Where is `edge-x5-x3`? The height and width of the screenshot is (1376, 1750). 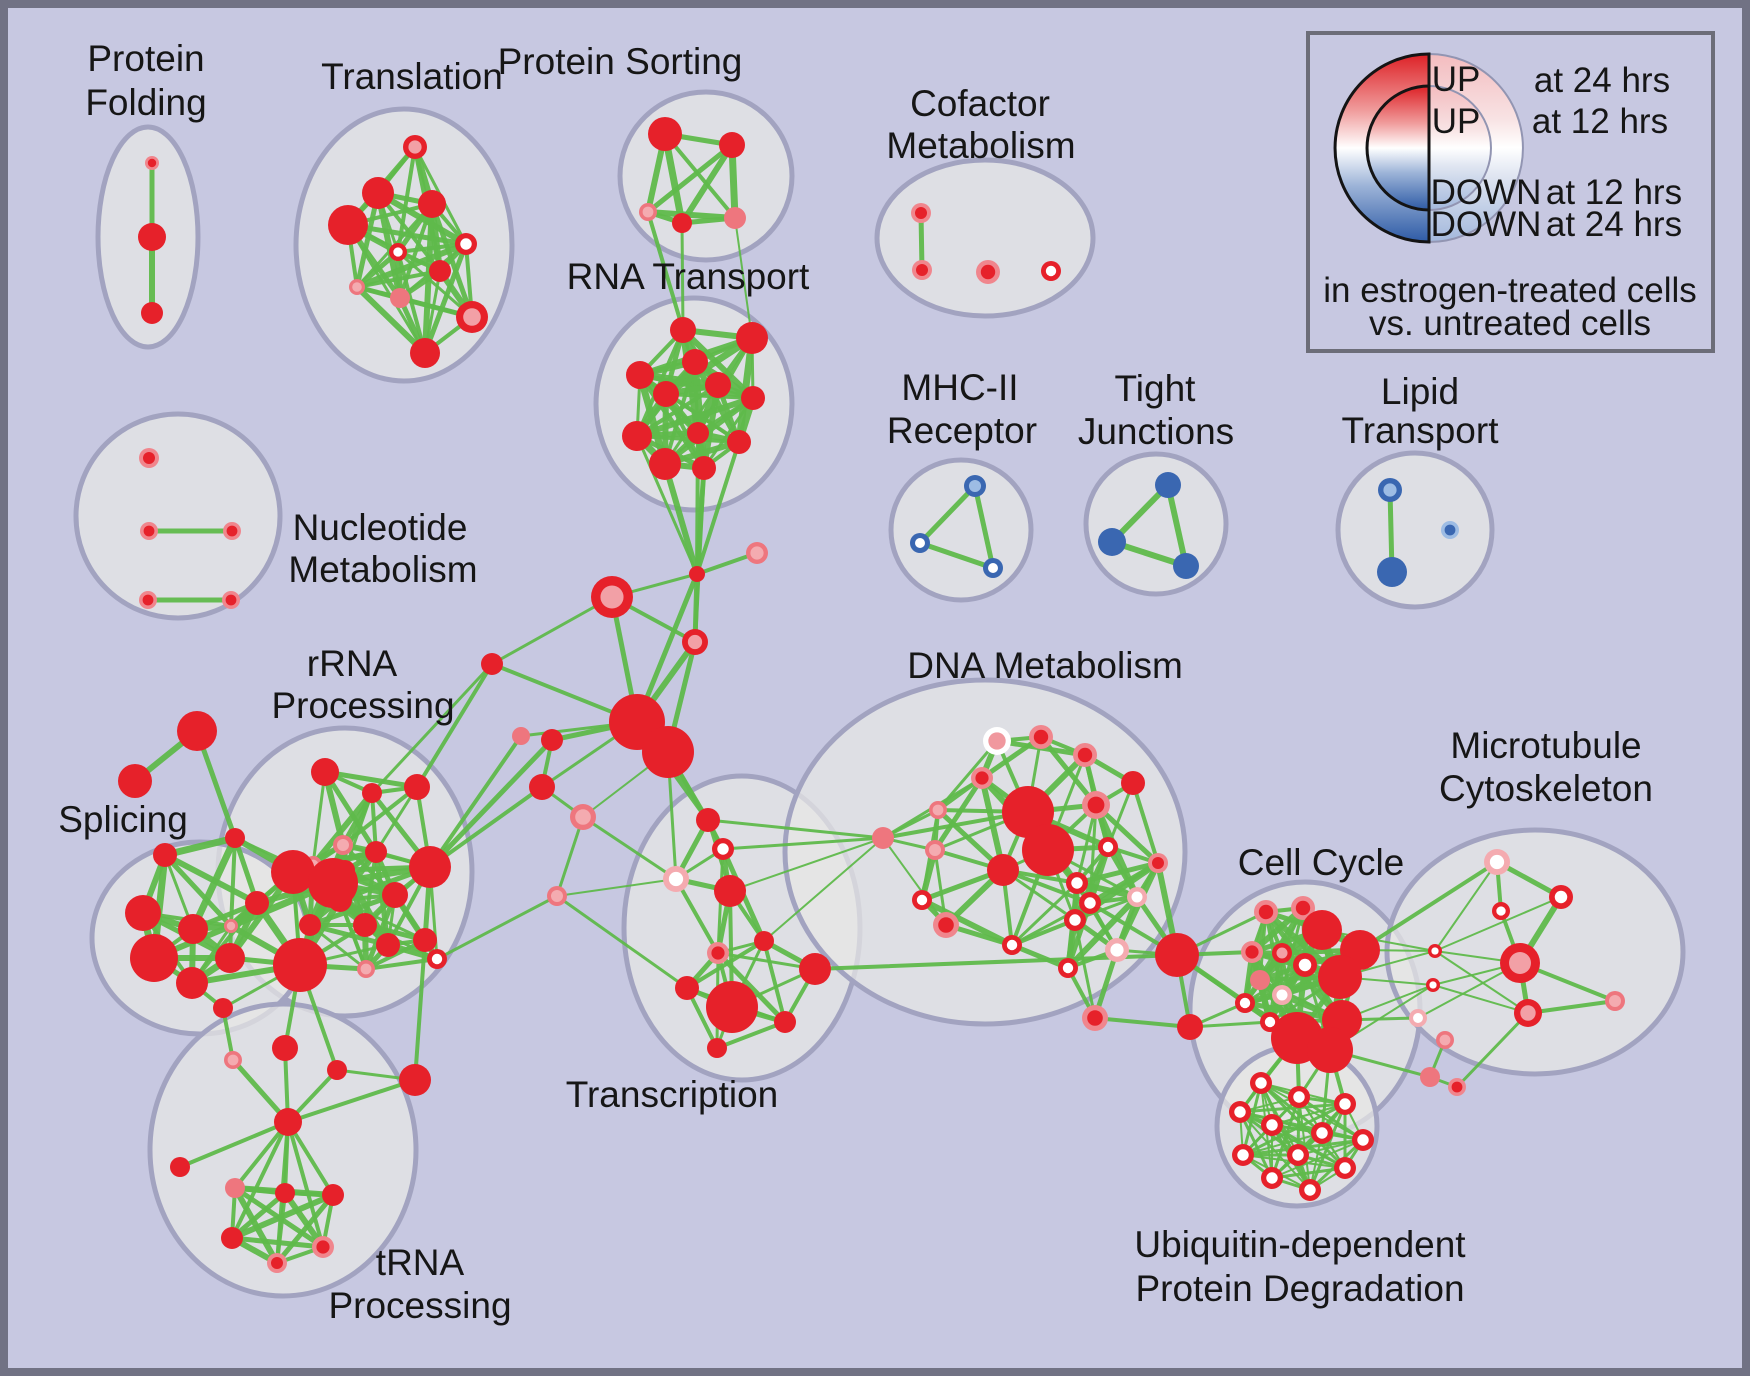 edge-x5-x3 is located at coordinates (552, 630).